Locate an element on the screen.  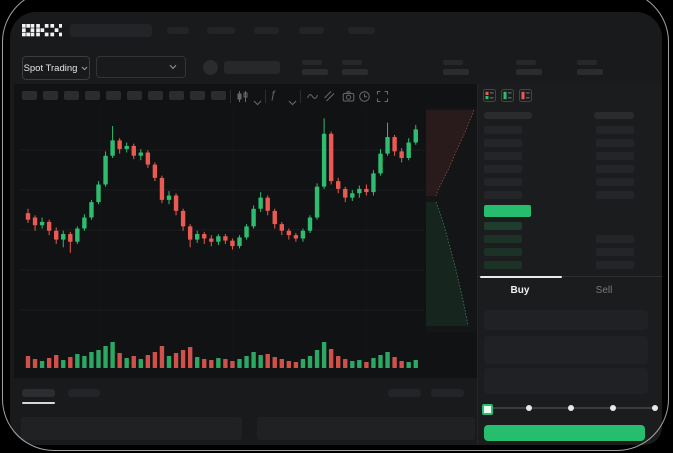
order-price-input-placeholder is located at coordinates (566, 320).